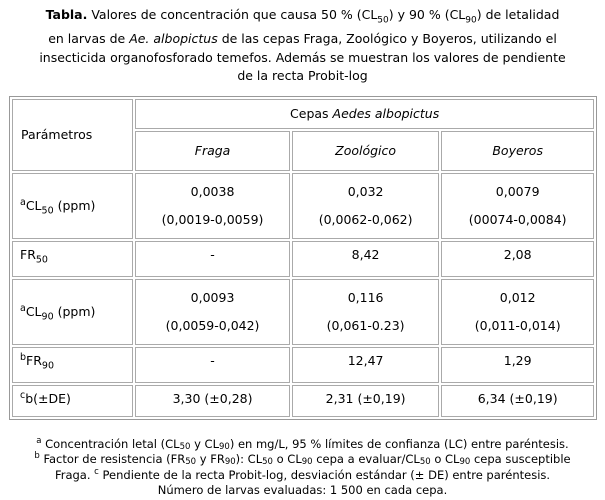 This screenshot has width=605, height=500. Describe the element at coordinates (386, 113) in the screenshot. I see `header-species-name: Aedes albopictus` at that location.